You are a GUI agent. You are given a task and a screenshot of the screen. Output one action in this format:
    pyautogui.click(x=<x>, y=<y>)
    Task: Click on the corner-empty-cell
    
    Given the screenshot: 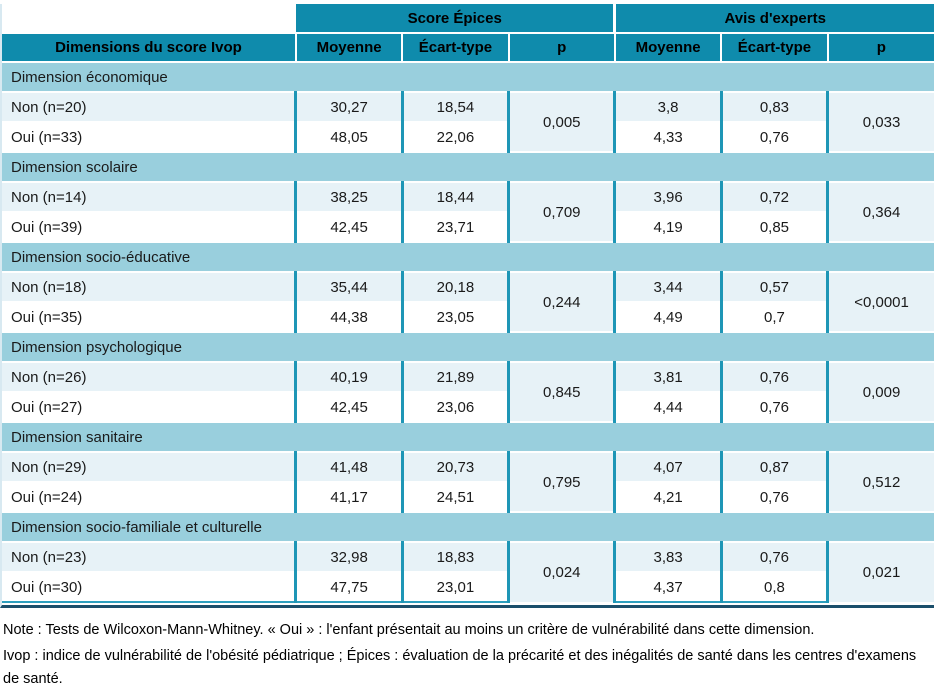 What is the action you would take?
    pyautogui.click(x=149, y=18)
    